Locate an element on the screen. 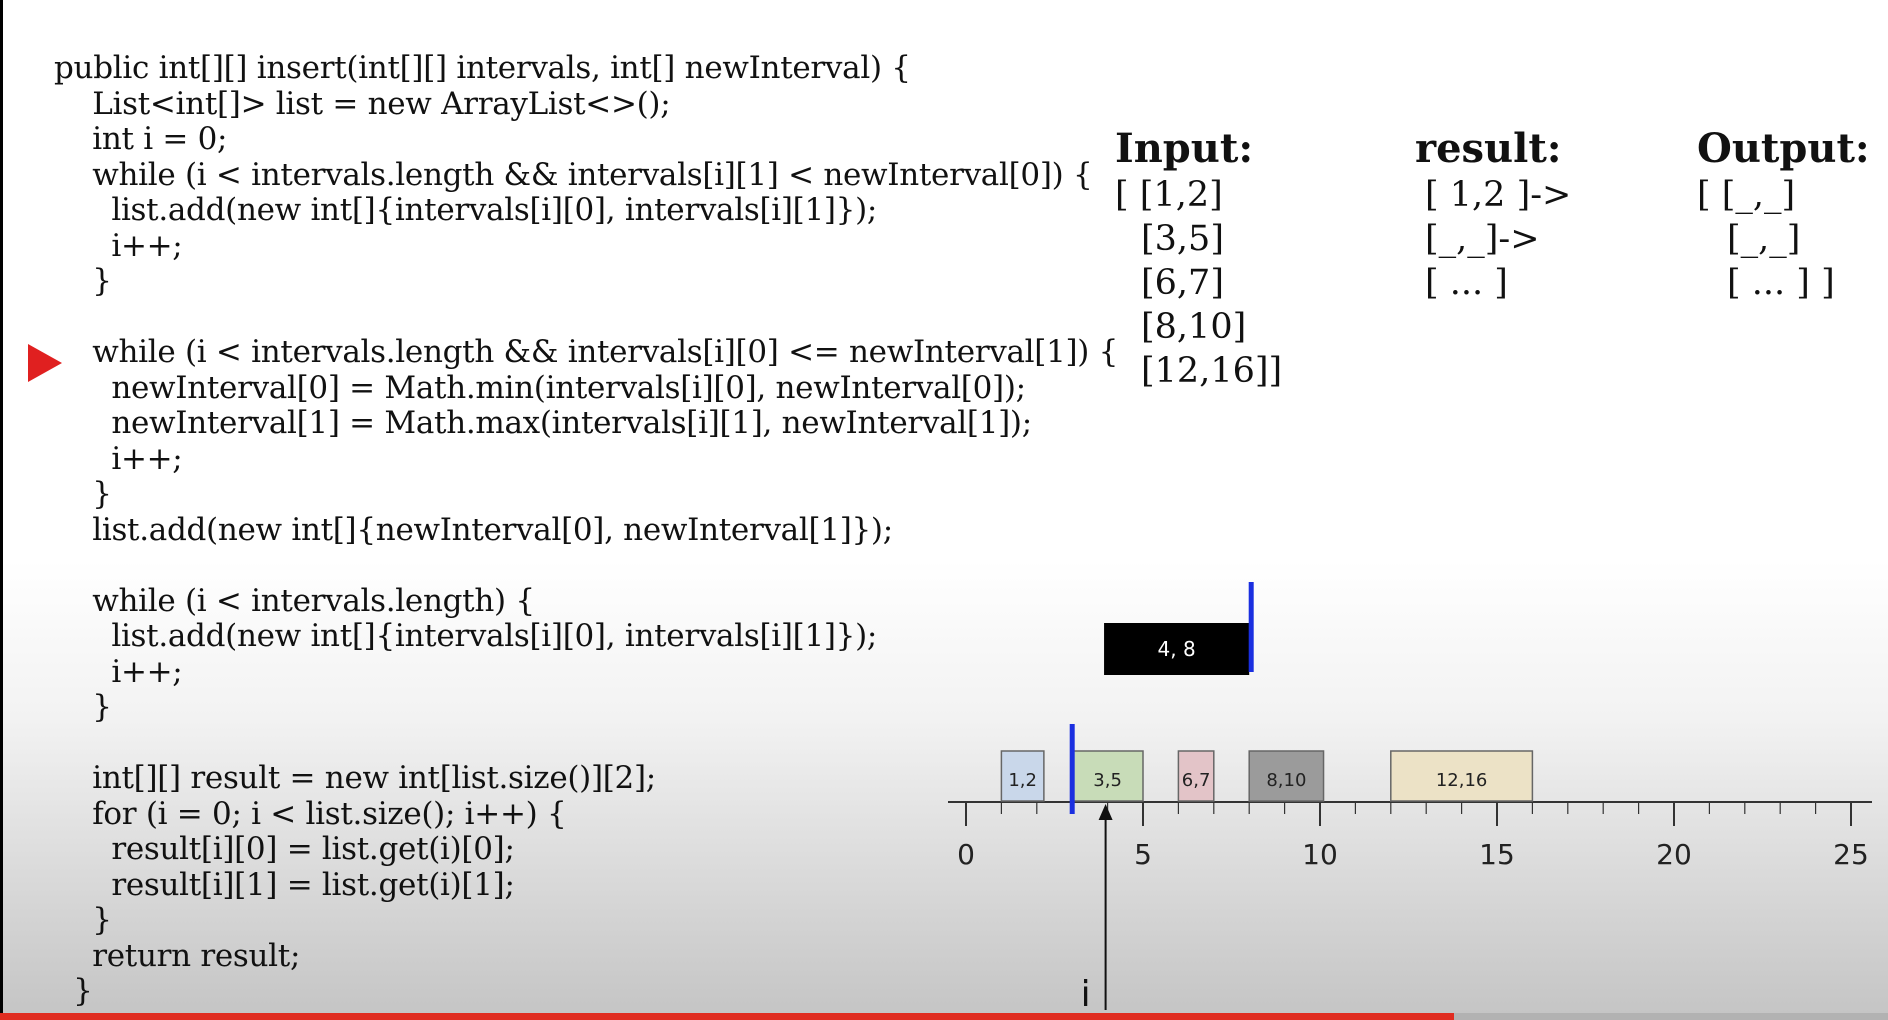  result-row: [ 1,2 ]-> is located at coordinates (1498, 195).